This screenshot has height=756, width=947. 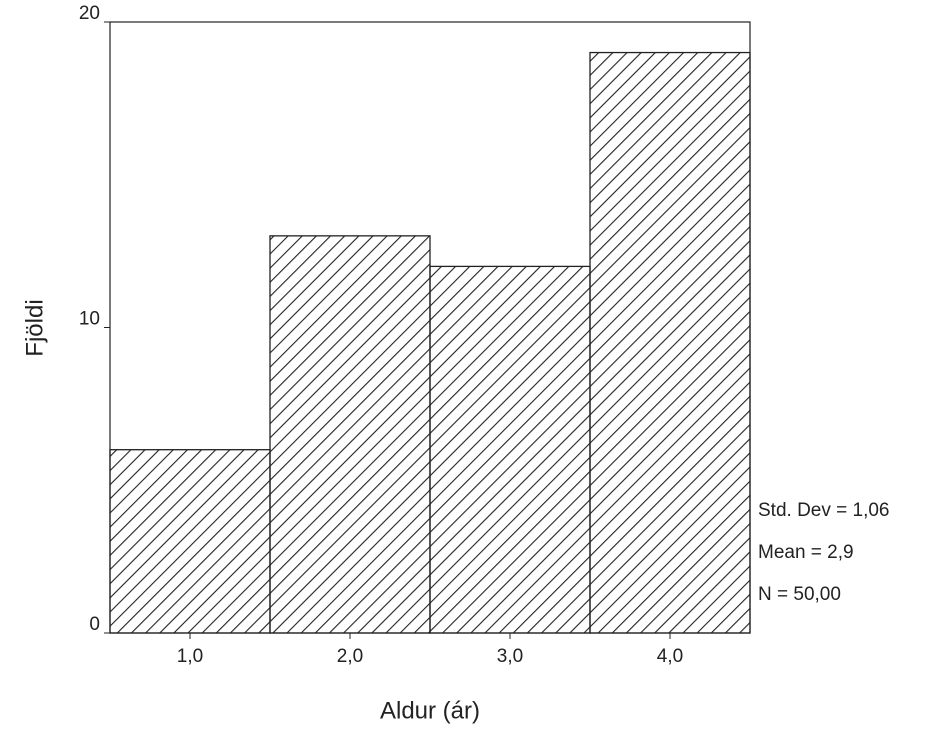 What do you see at coordinates (806, 552) in the screenshot?
I see `stats-annotation: Mean = 2,9` at bounding box center [806, 552].